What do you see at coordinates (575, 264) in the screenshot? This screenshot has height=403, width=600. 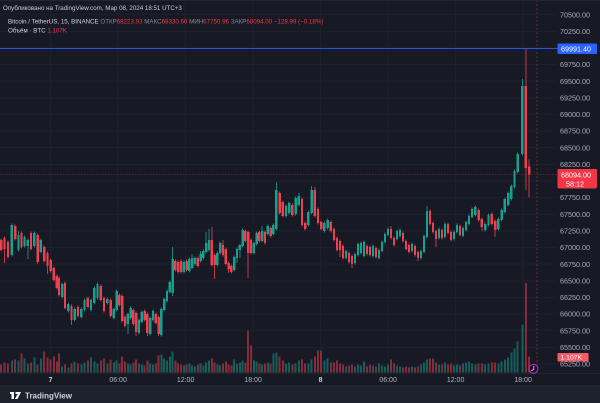 I see `svg-text: 66750.00` at bounding box center [575, 264].